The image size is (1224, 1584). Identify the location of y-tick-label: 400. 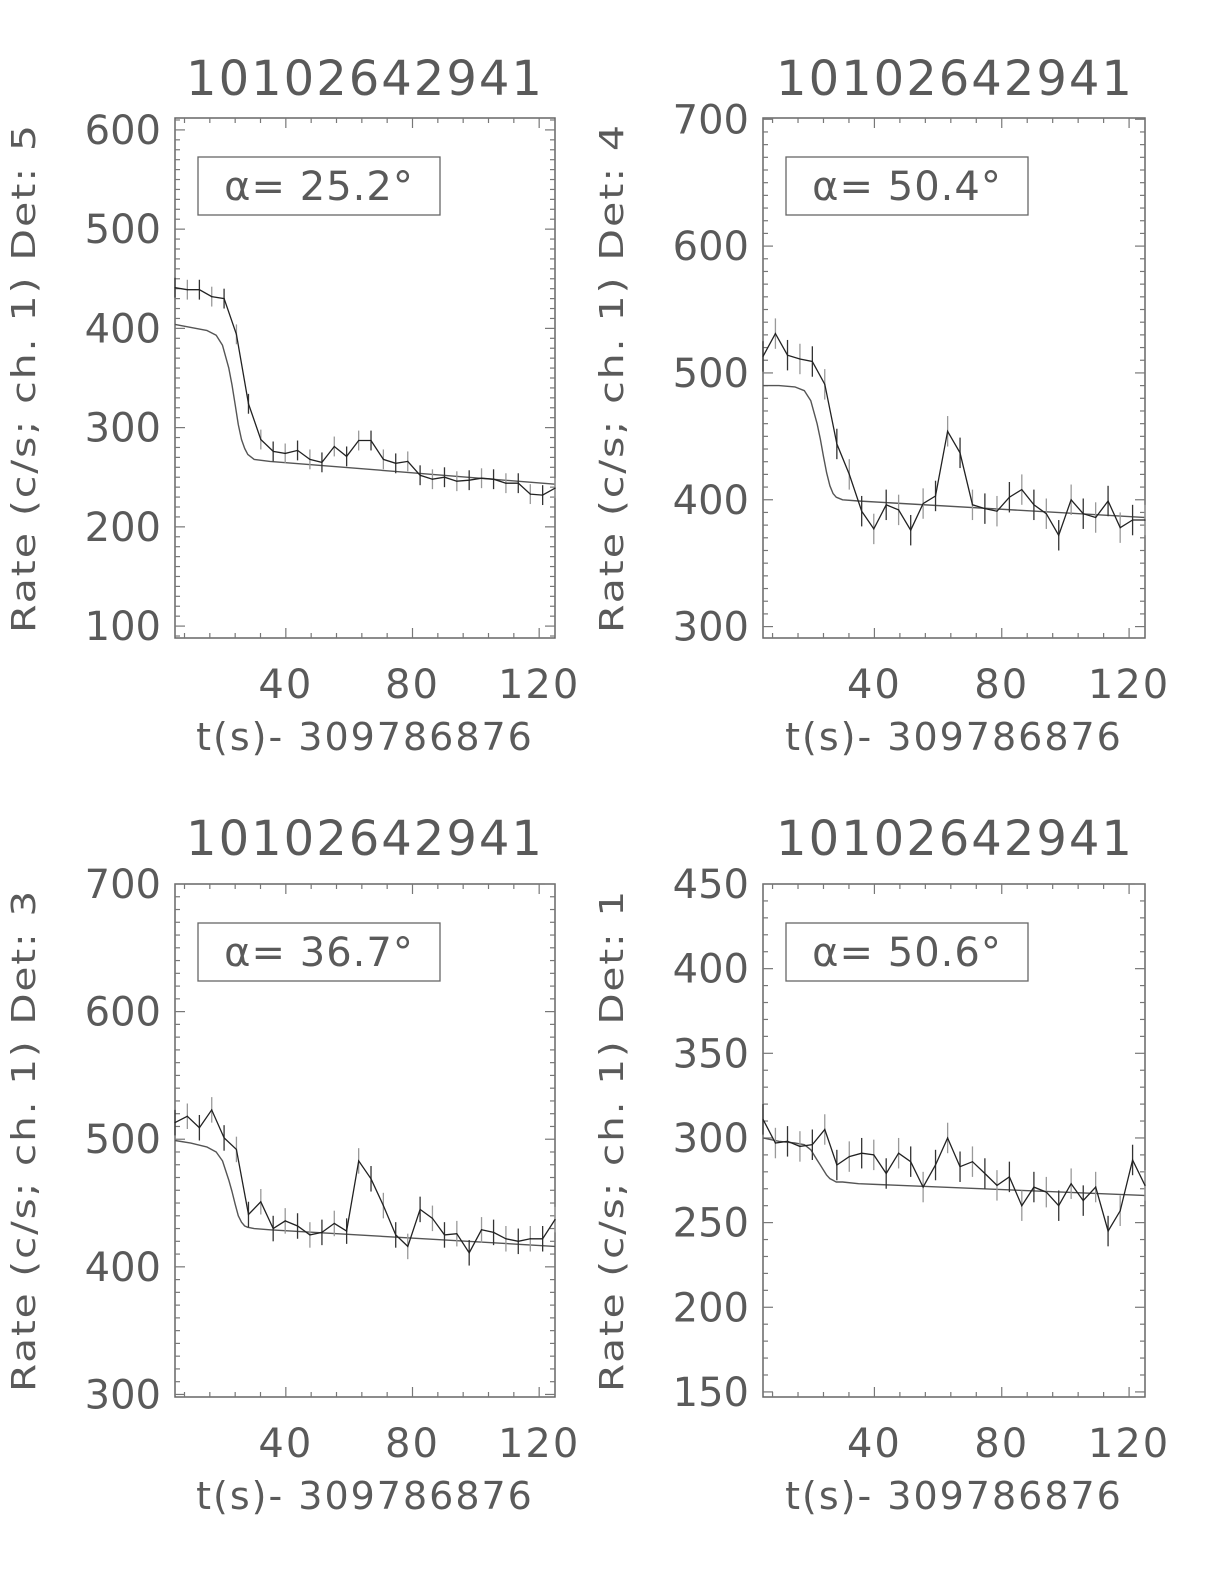
(123, 329).